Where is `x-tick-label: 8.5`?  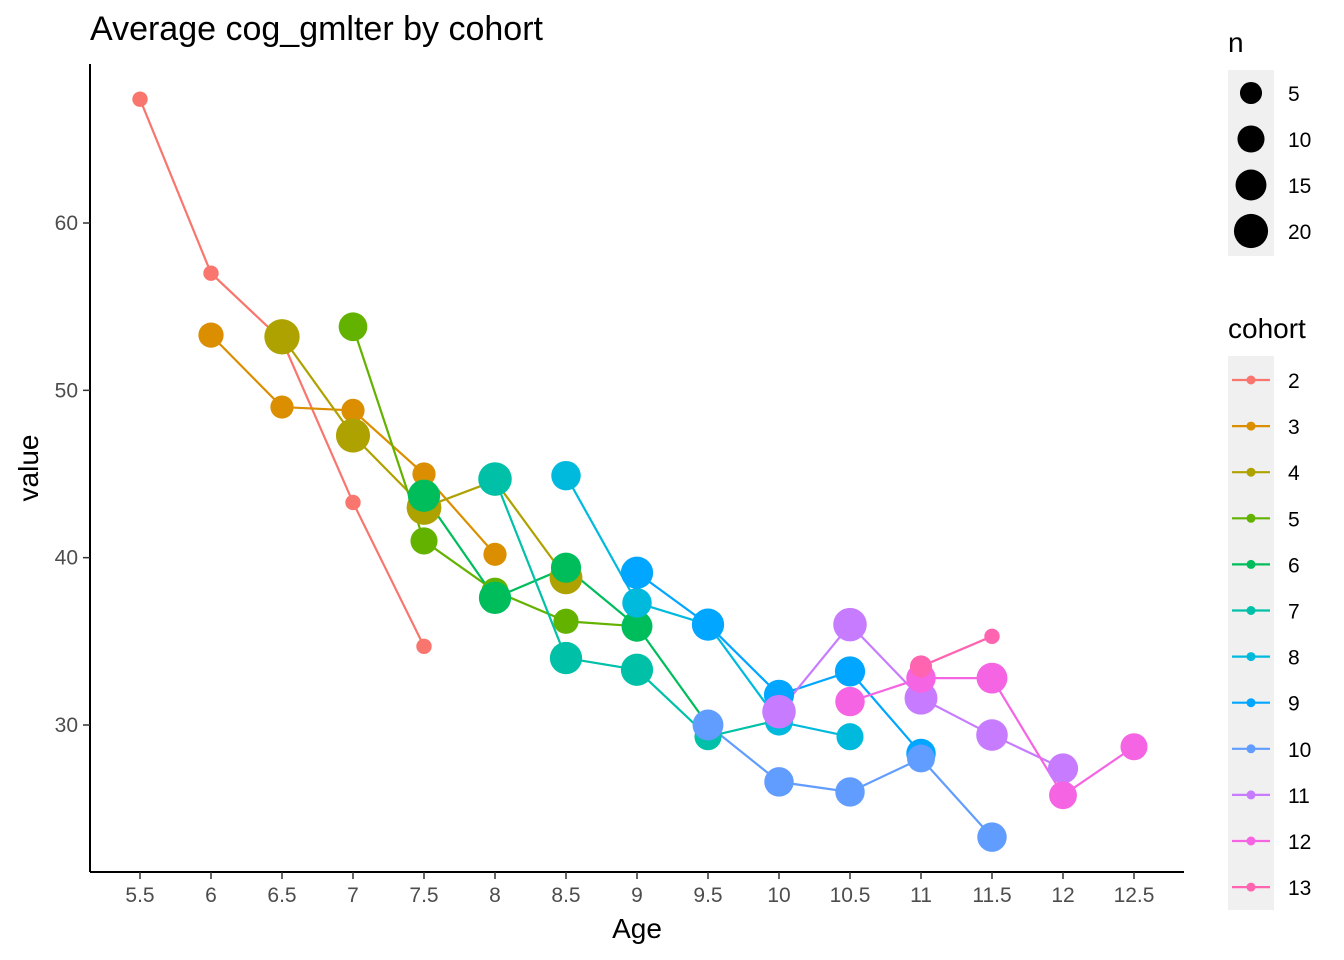
x-tick-label: 8.5 is located at coordinates (565, 895).